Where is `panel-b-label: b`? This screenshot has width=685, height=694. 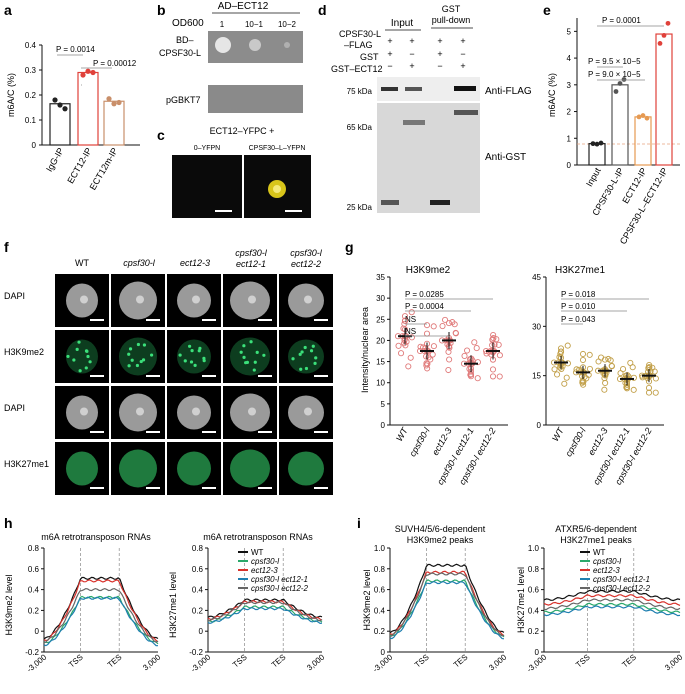 panel-b-label: b is located at coordinates (161, 10).